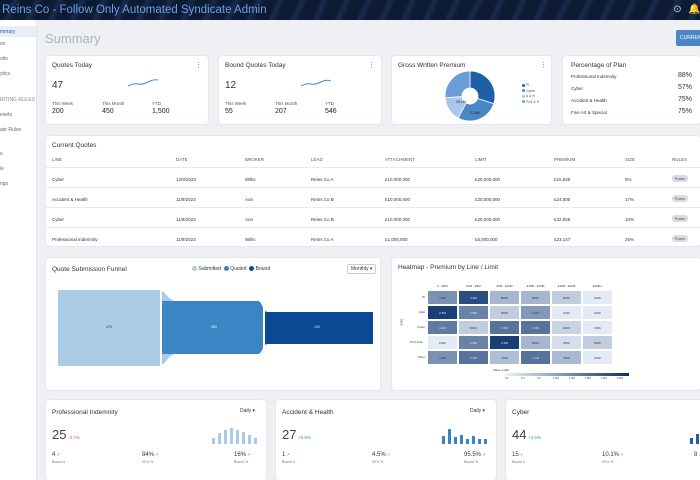 The width and height of the screenshot is (700, 480). I want to click on heatmap-color-title: Value in £M, so click(501, 370).